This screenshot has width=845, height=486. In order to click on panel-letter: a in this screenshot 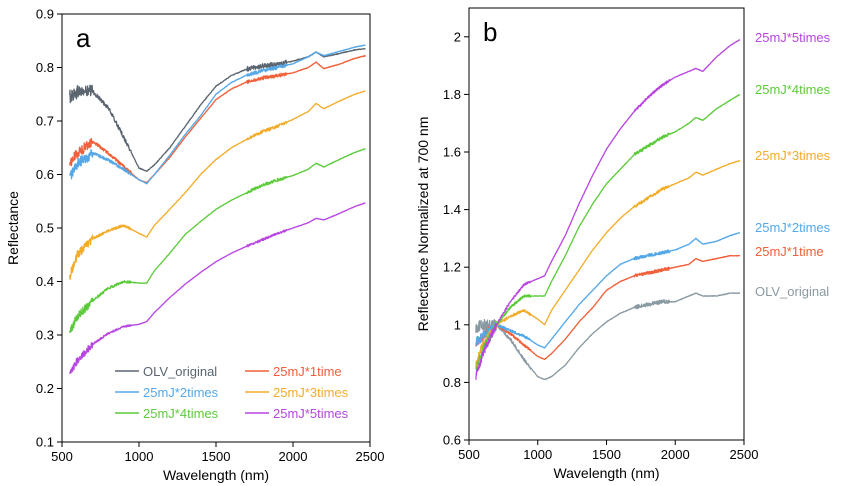, I will do `click(83, 38)`.